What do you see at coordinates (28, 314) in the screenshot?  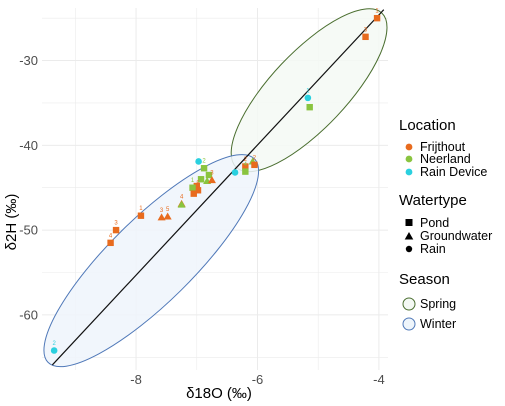 I see `y-tick-label: -60` at bounding box center [28, 314].